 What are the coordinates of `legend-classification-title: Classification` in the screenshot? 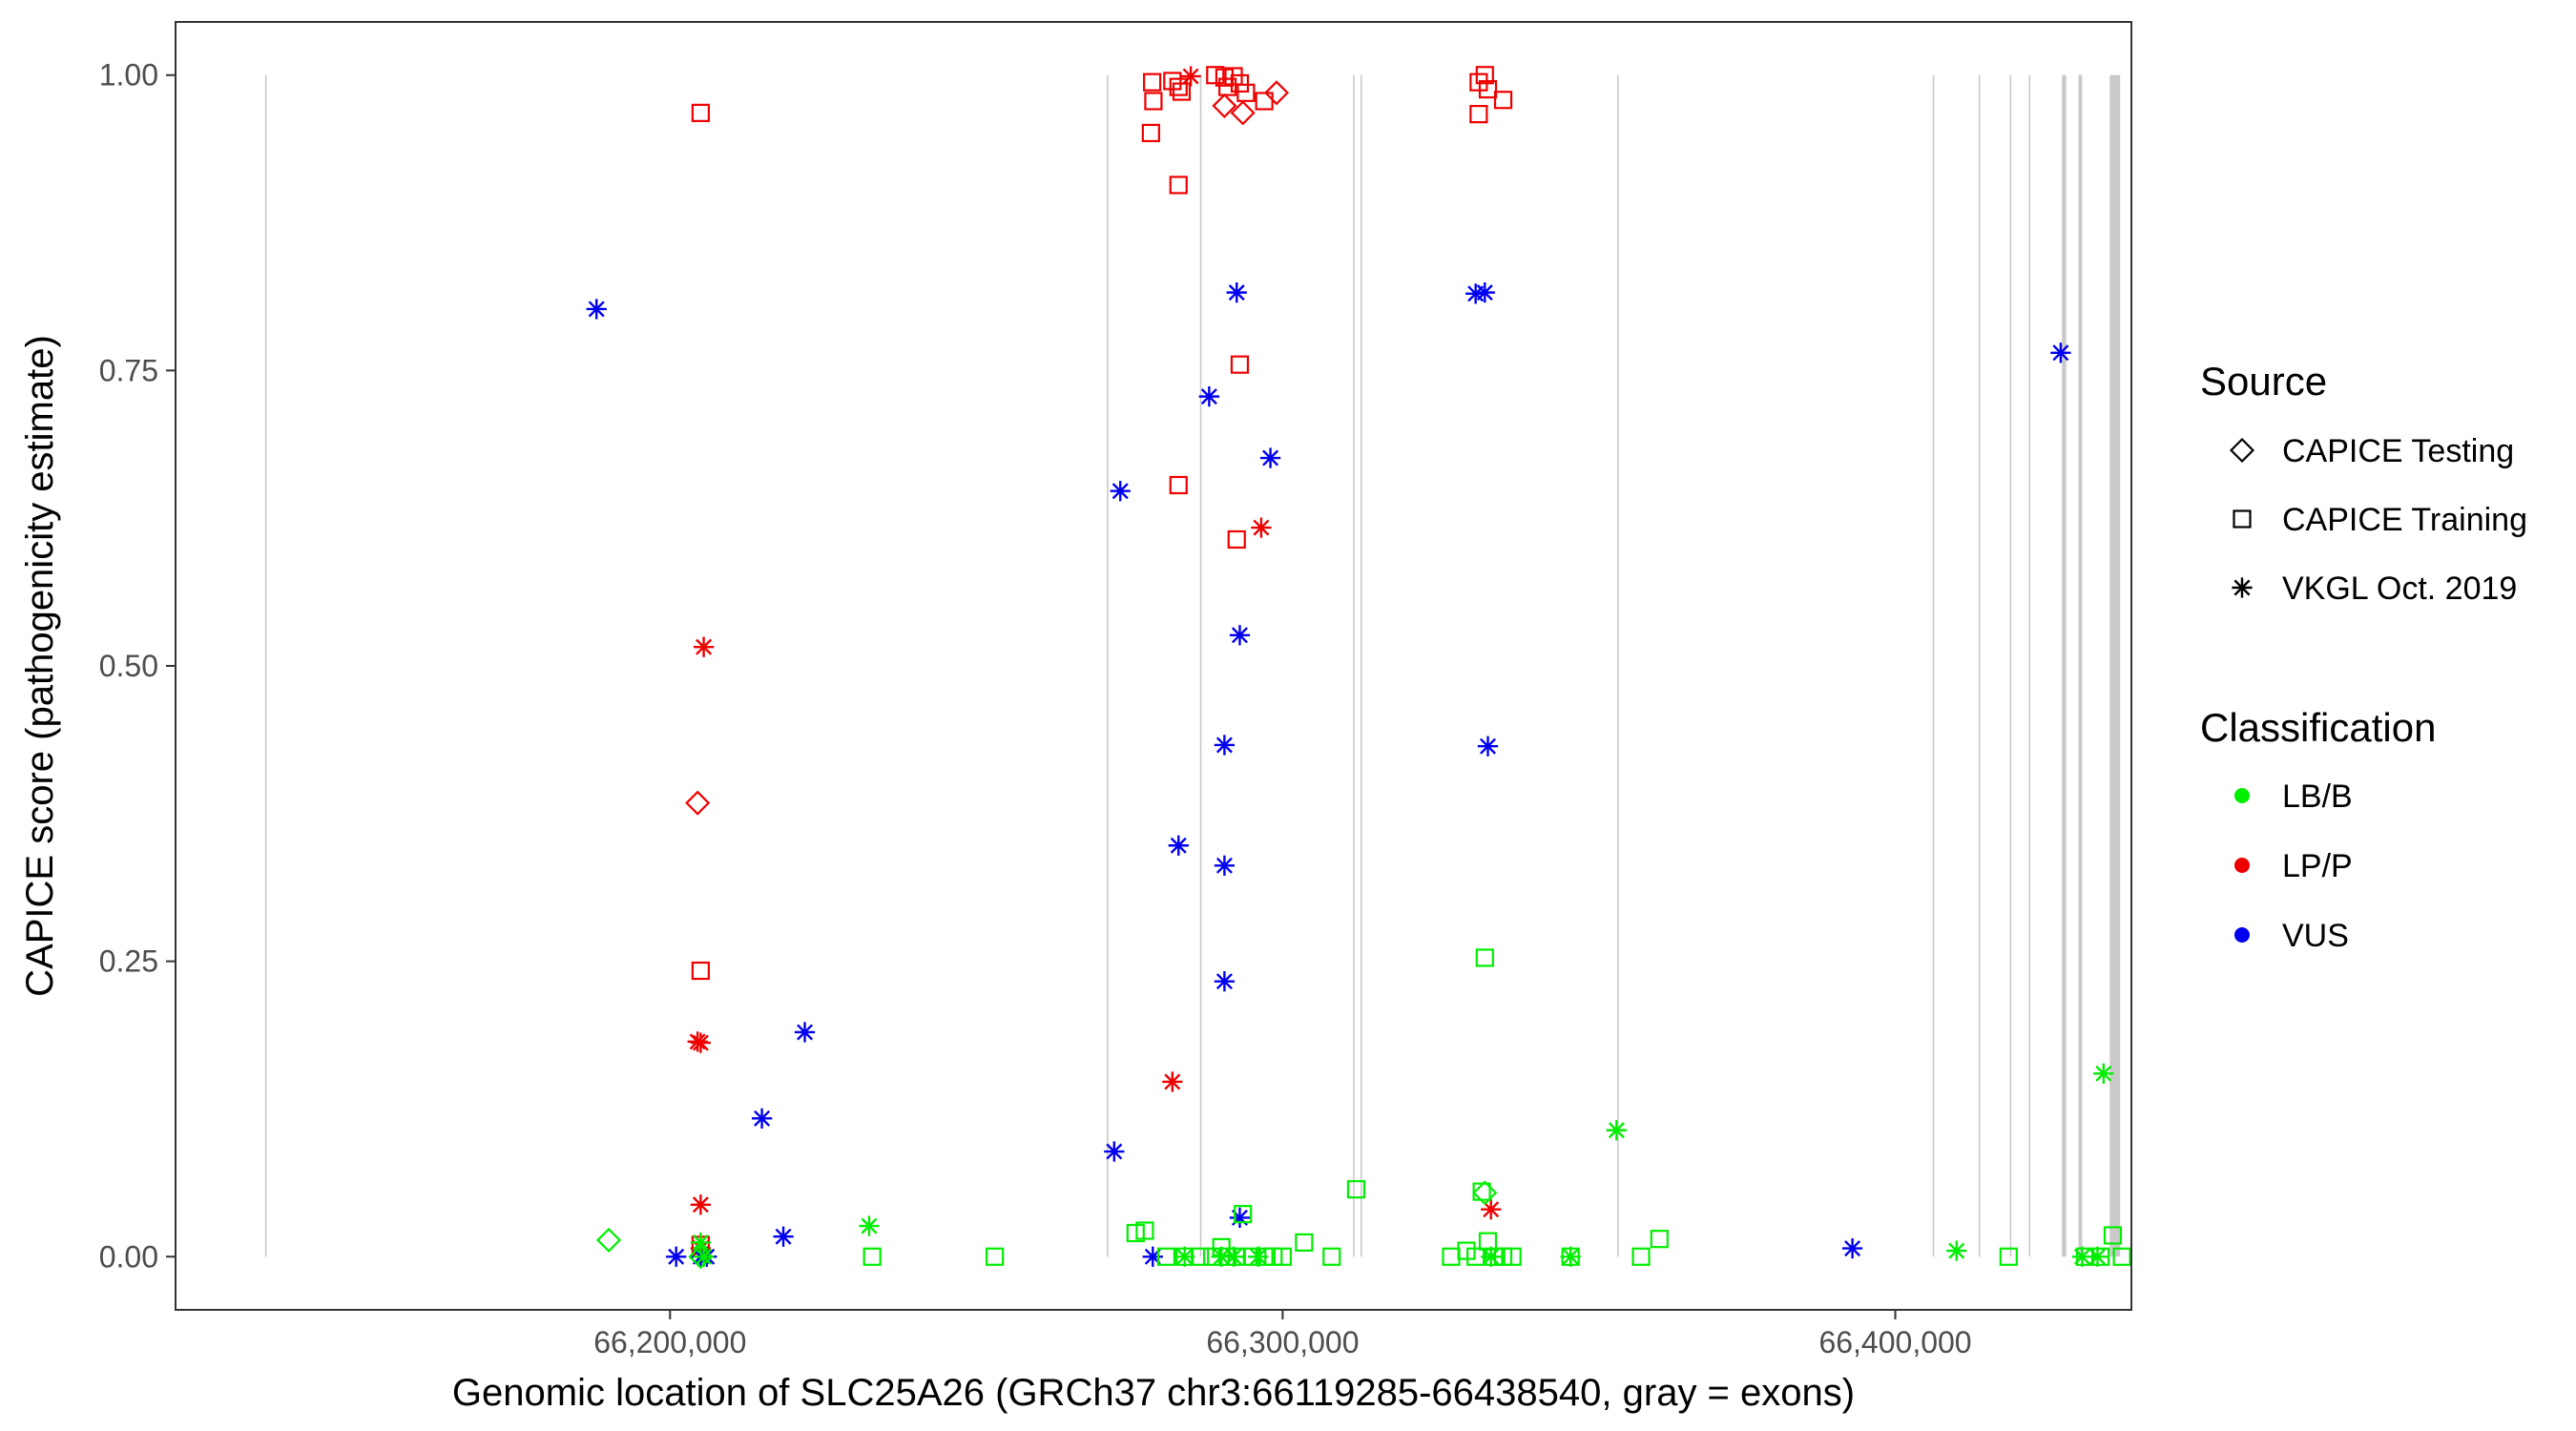 It's located at (2318, 727).